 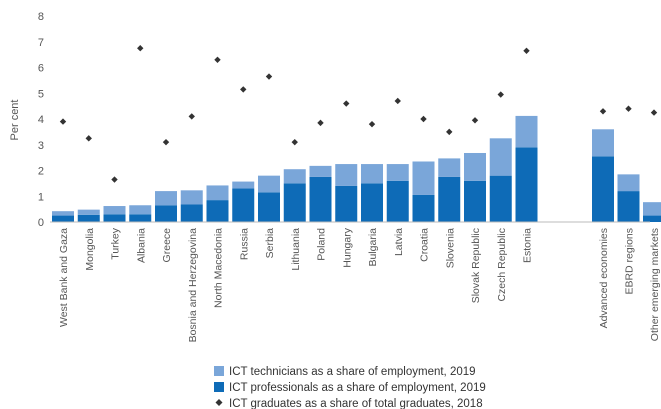 I want to click on x-tick-label: Slovenia, so click(x=450, y=248).